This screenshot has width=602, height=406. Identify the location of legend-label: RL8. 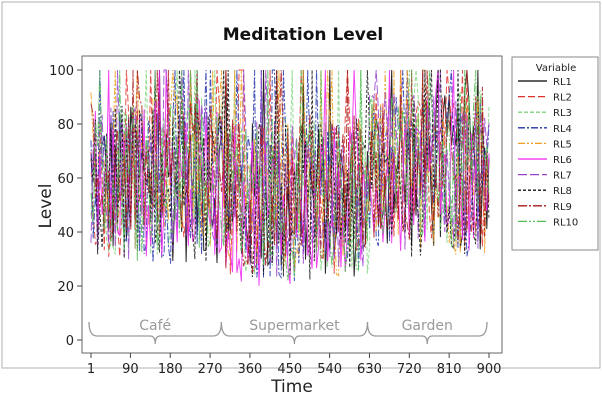
(562, 191).